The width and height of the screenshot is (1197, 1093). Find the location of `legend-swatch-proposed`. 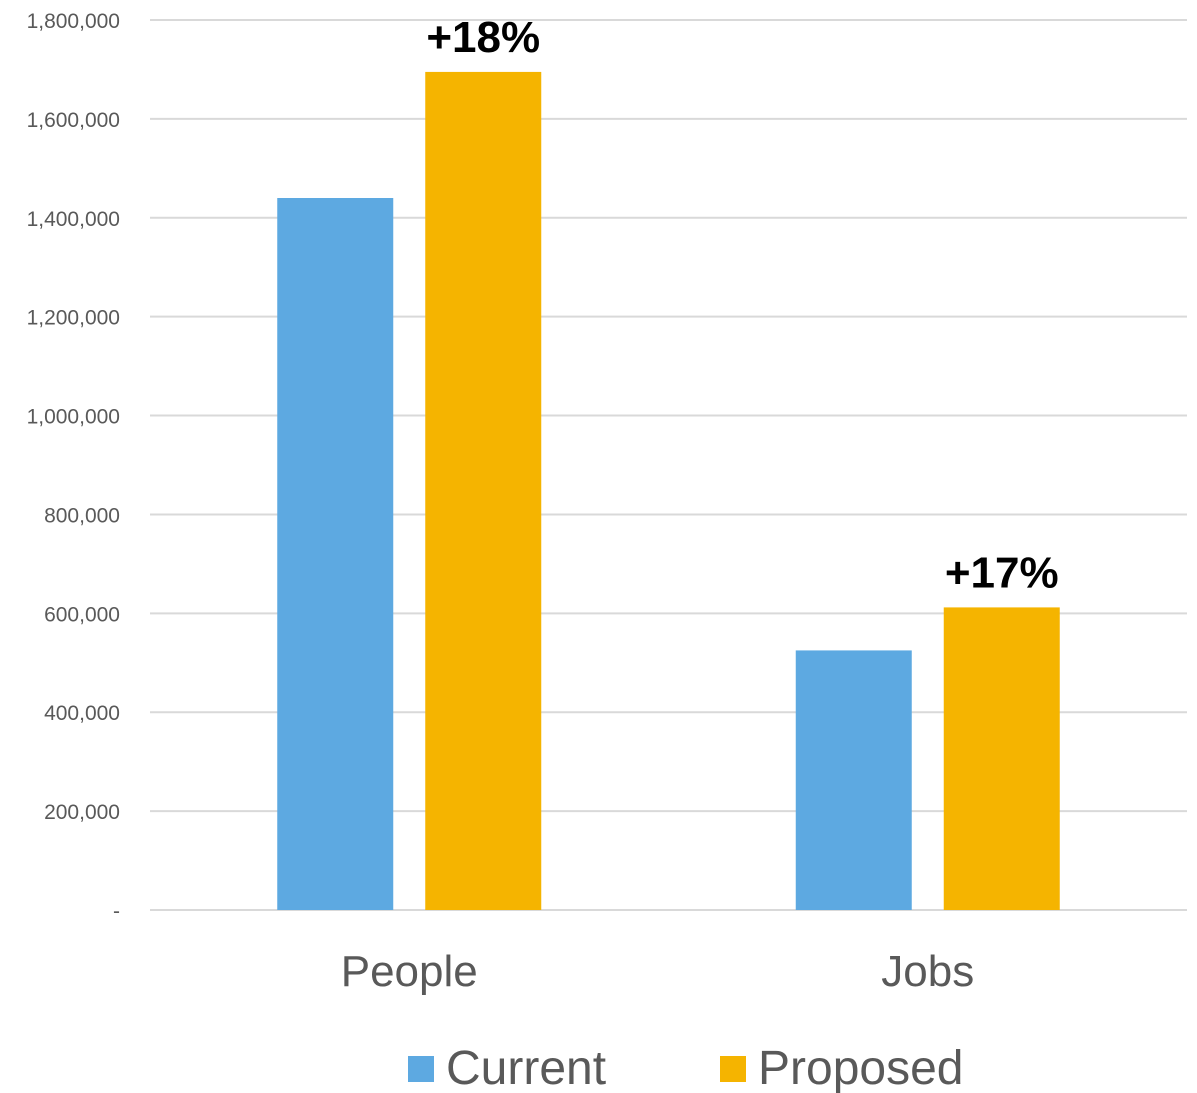

legend-swatch-proposed is located at coordinates (733, 1069).